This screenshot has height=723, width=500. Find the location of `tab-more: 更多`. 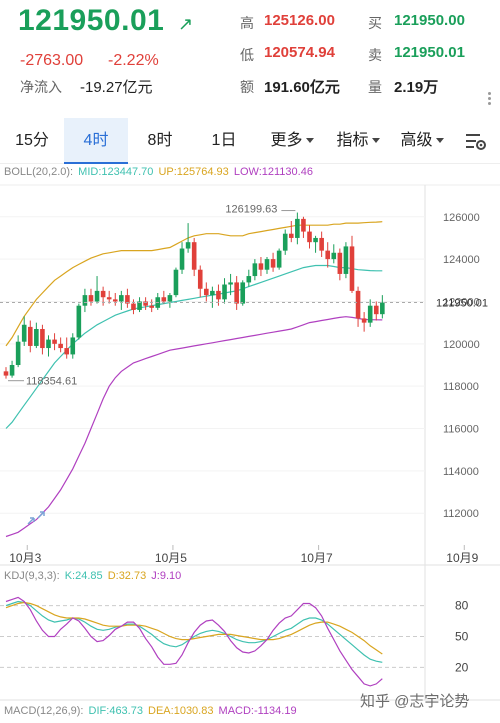

tab-more: 更多 is located at coordinates (292, 141).